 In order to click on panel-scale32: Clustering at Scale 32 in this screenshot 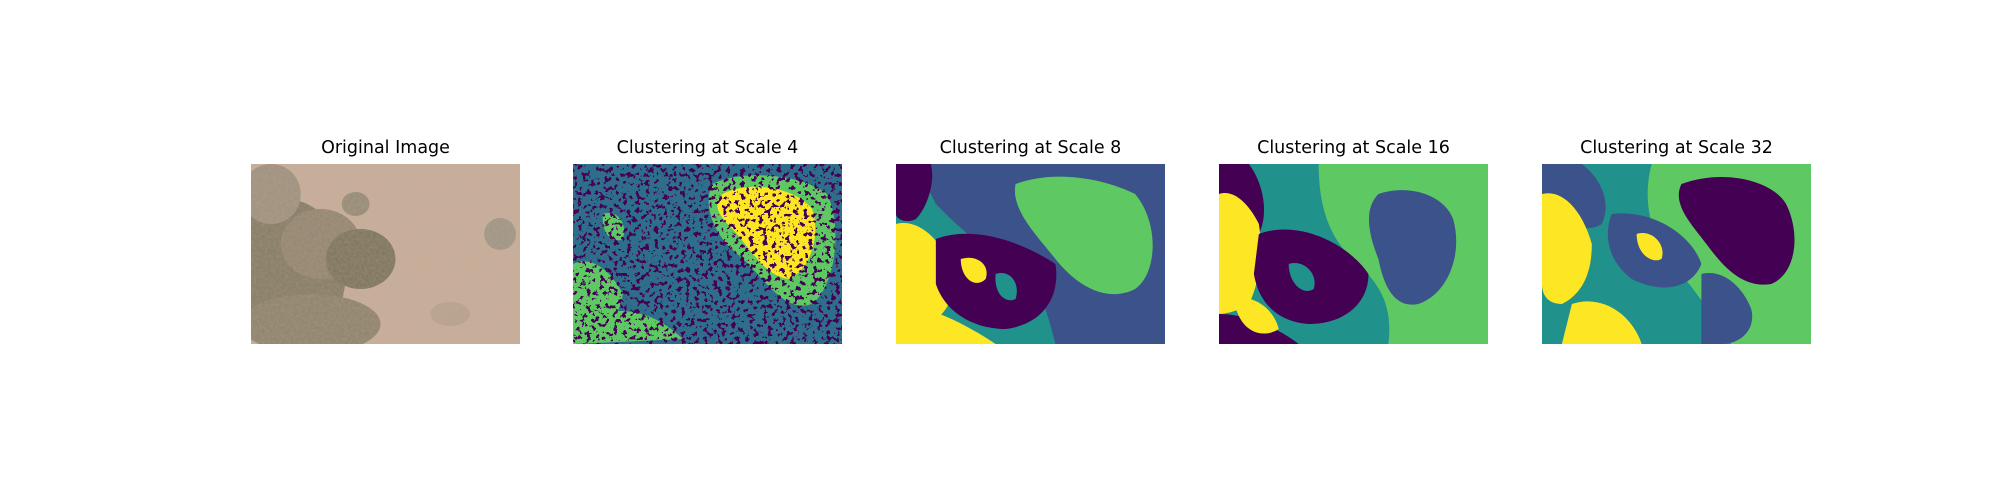, I will do `click(1676, 242)`.